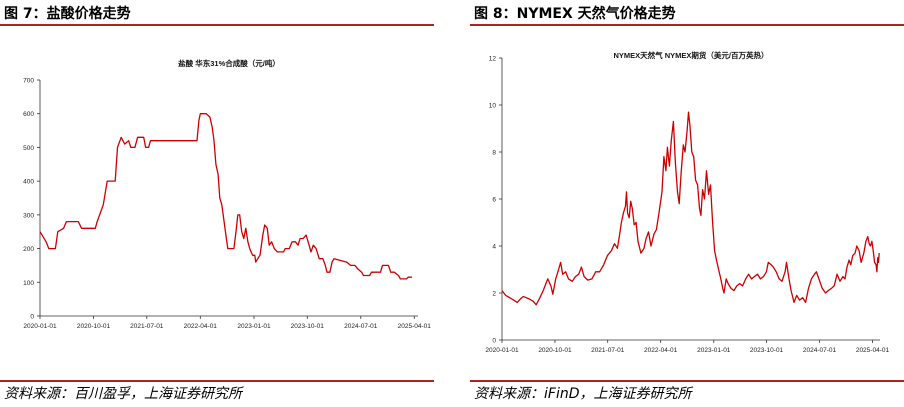 The image size is (904, 407). I want to click on y-tick-label: 100, so click(28, 283).